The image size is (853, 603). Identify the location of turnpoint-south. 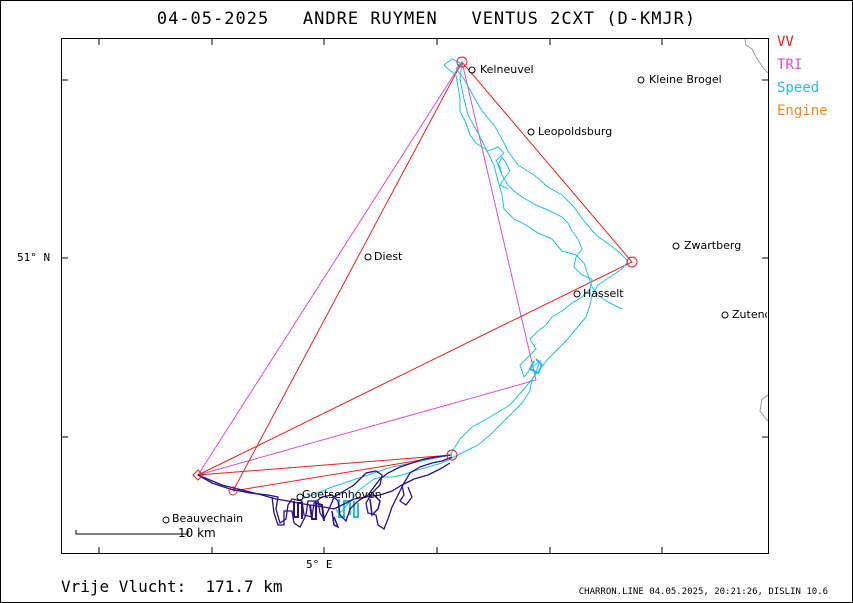
(452, 455).